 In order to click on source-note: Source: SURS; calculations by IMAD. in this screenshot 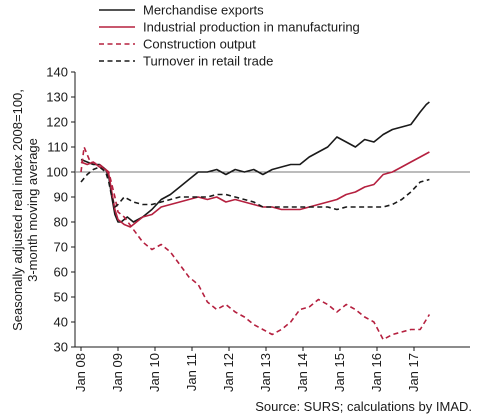, I will do `click(363, 406)`.